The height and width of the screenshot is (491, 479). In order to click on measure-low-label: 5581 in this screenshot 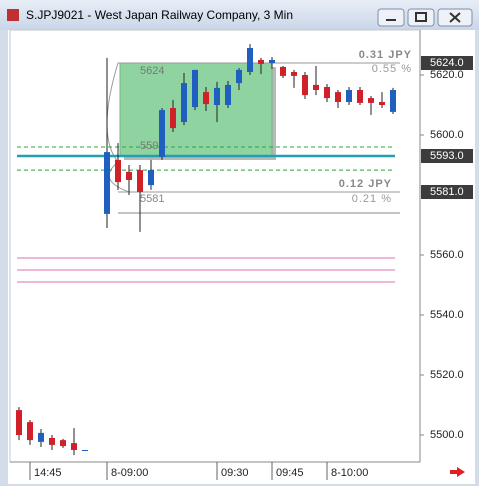, I will do `click(152, 199)`.